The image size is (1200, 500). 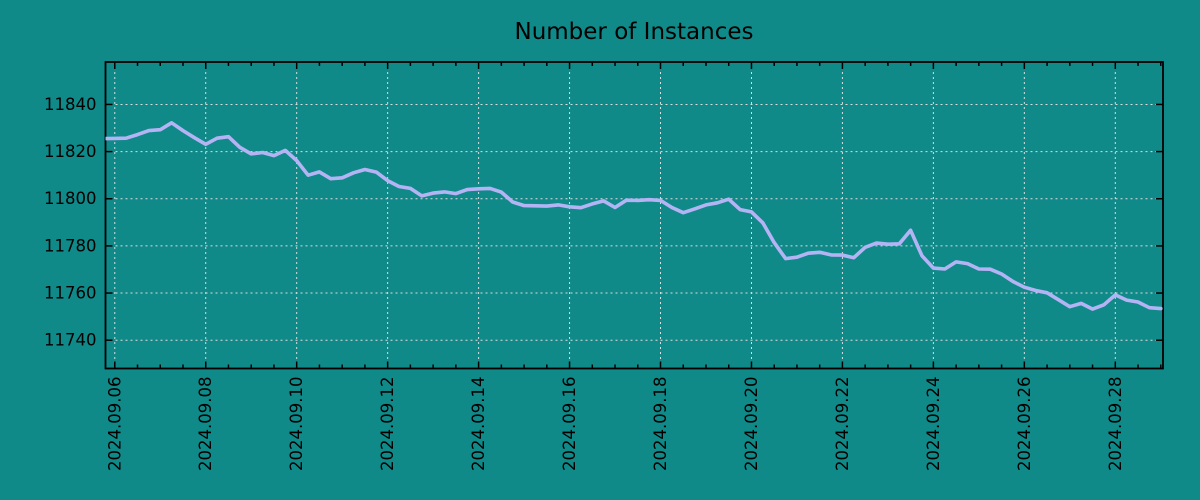 What do you see at coordinates (1024, 424) in the screenshot?
I see `x-tick-label: 2024.09.26` at bounding box center [1024, 424].